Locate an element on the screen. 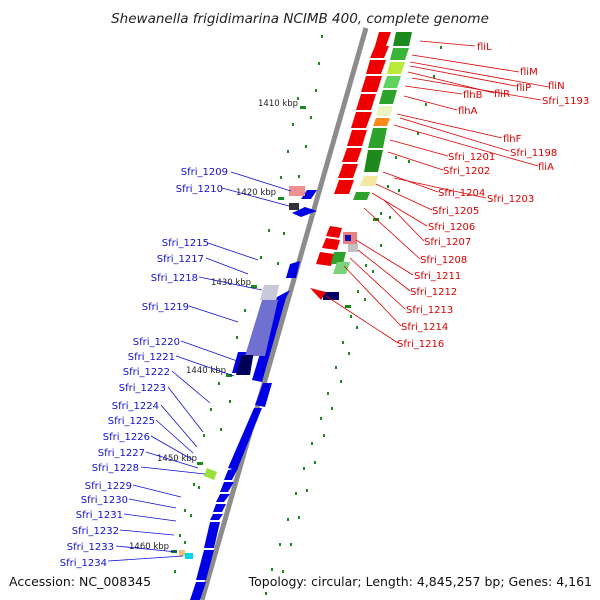  gene-label-sfri-1220: Sfri_1220 is located at coordinates (156, 342).